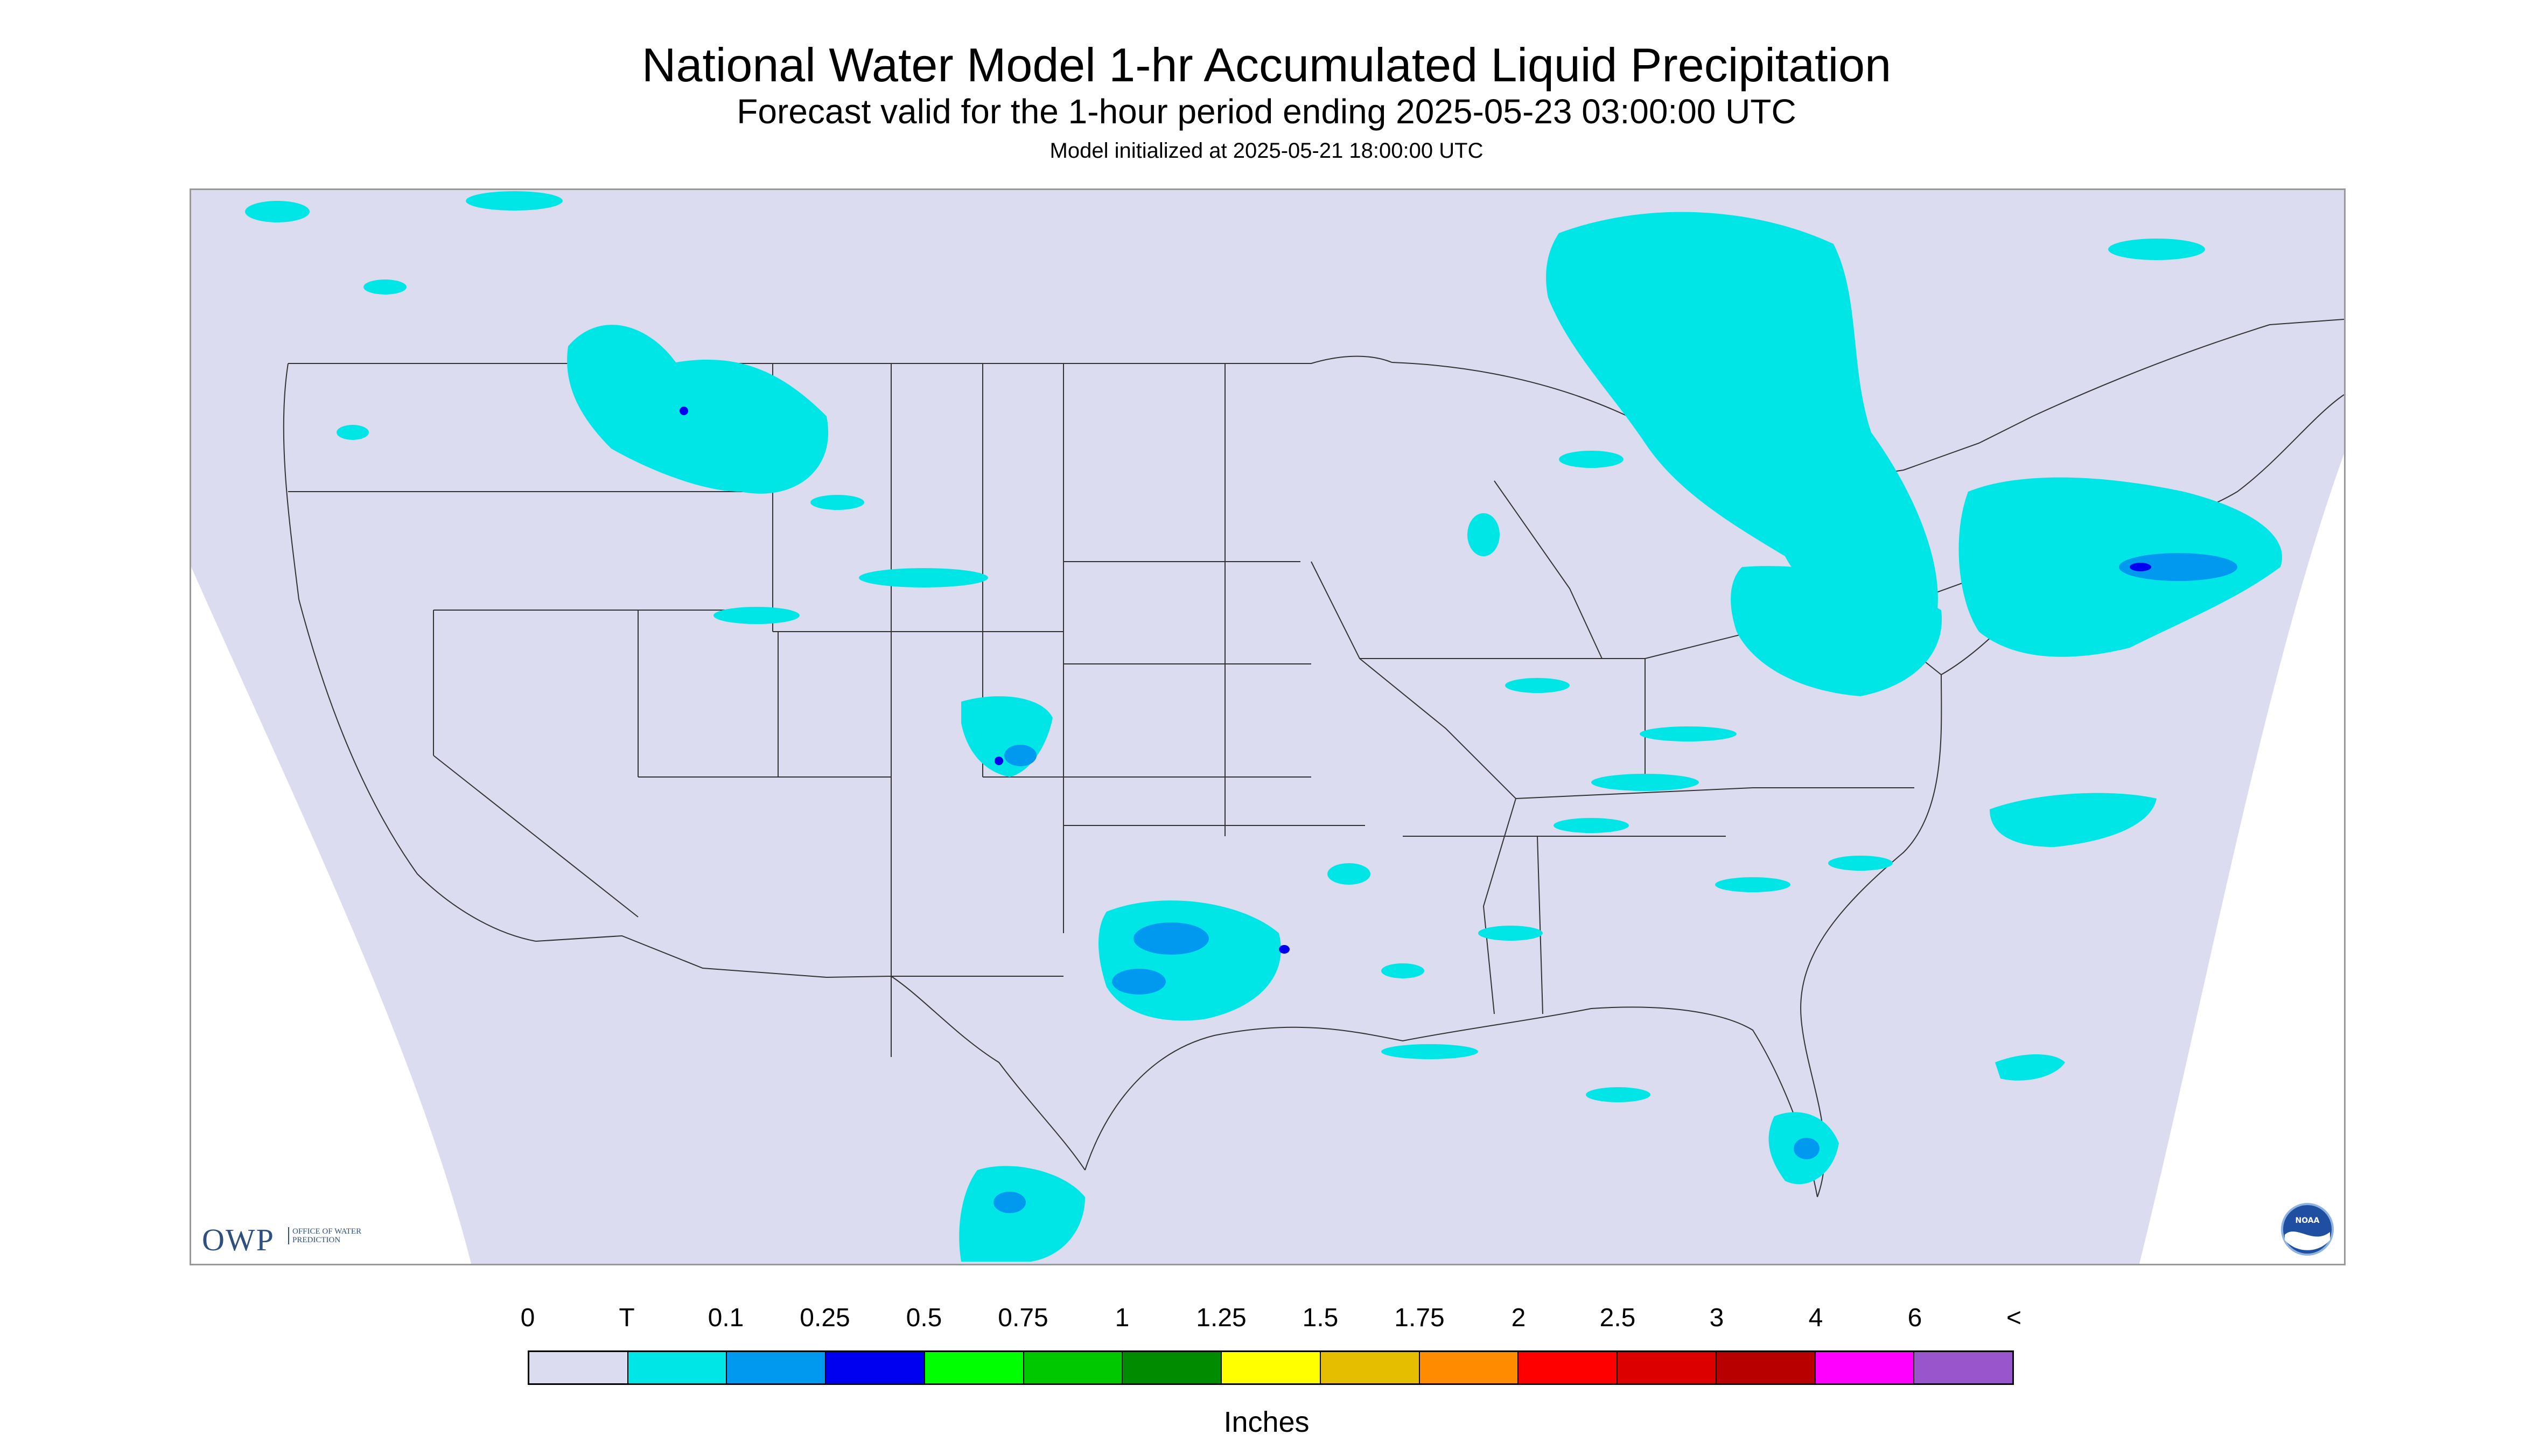 This screenshot has width=2533, height=1456. What do you see at coordinates (239, 1239) in the screenshot?
I see `owp-logo-letters: OWP` at bounding box center [239, 1239].